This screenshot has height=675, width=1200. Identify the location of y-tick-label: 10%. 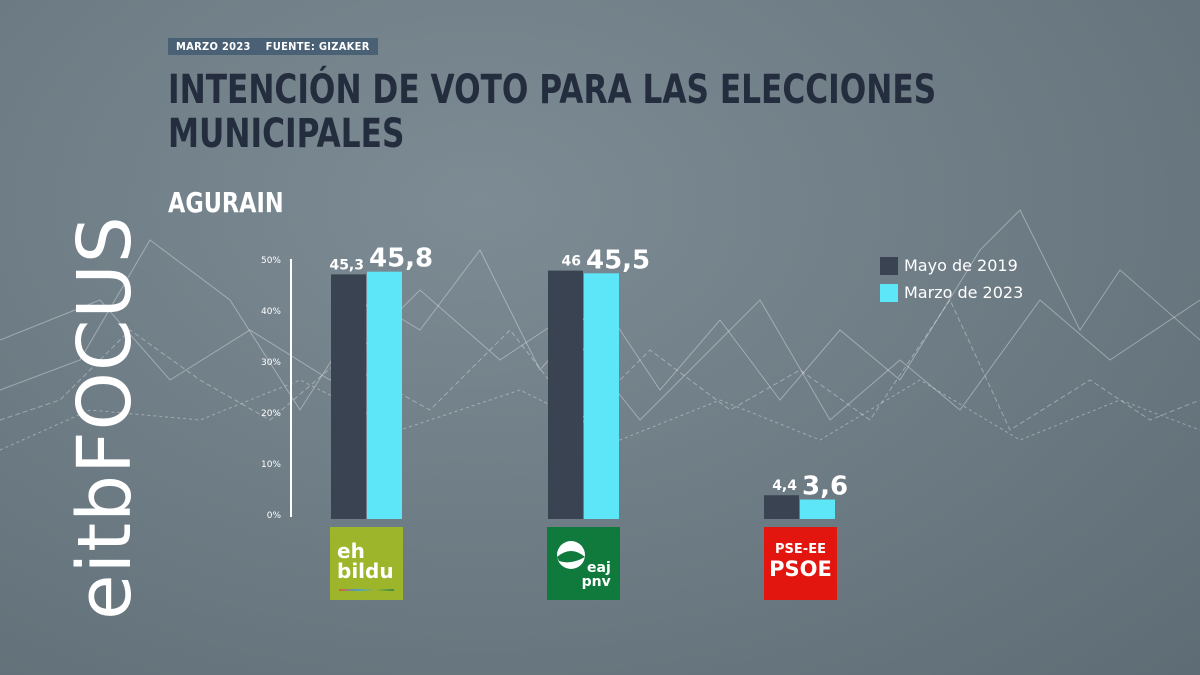
(271, 465).